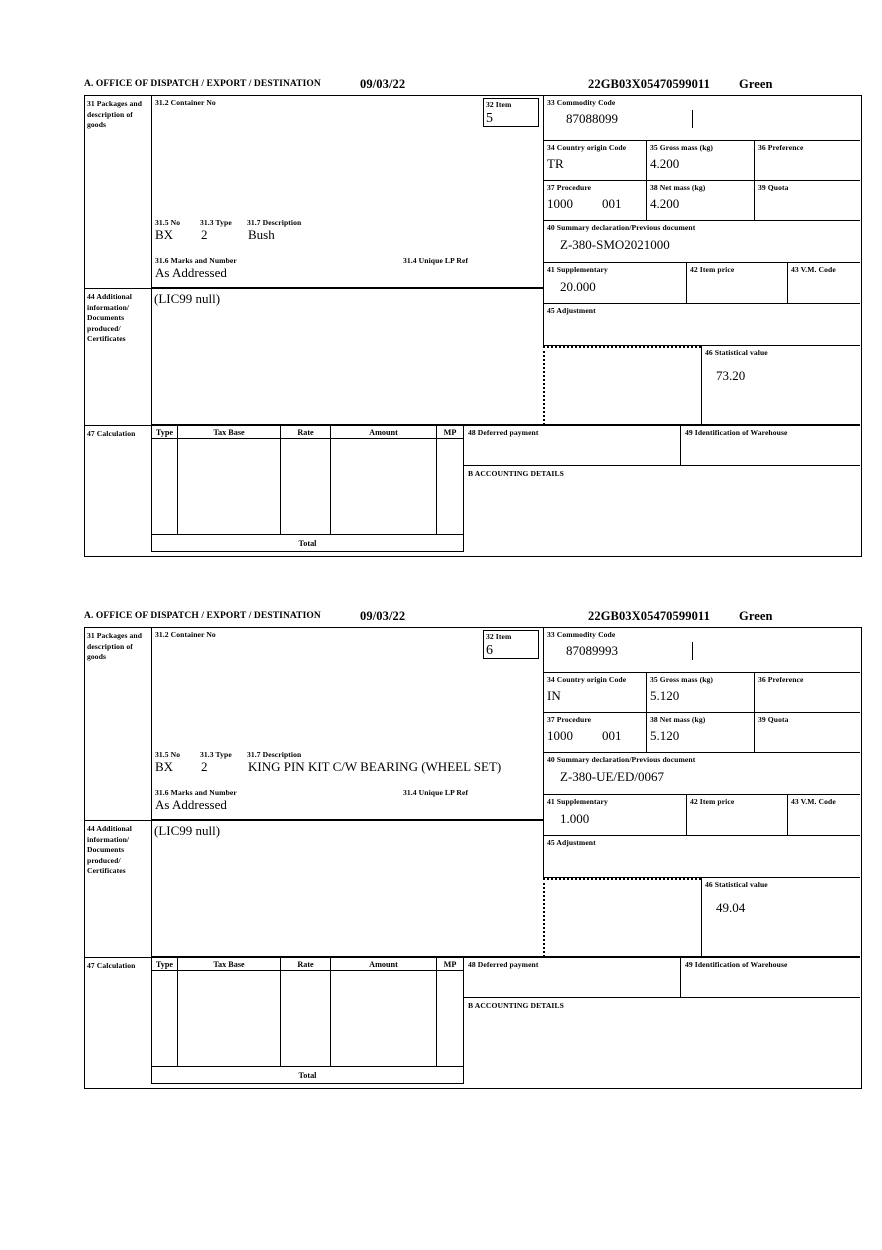 The image size is (882, 1250). Describe the element at coordinates (164, 766) in the screenshot. I see `box31-5-no-value: BX` at that location.